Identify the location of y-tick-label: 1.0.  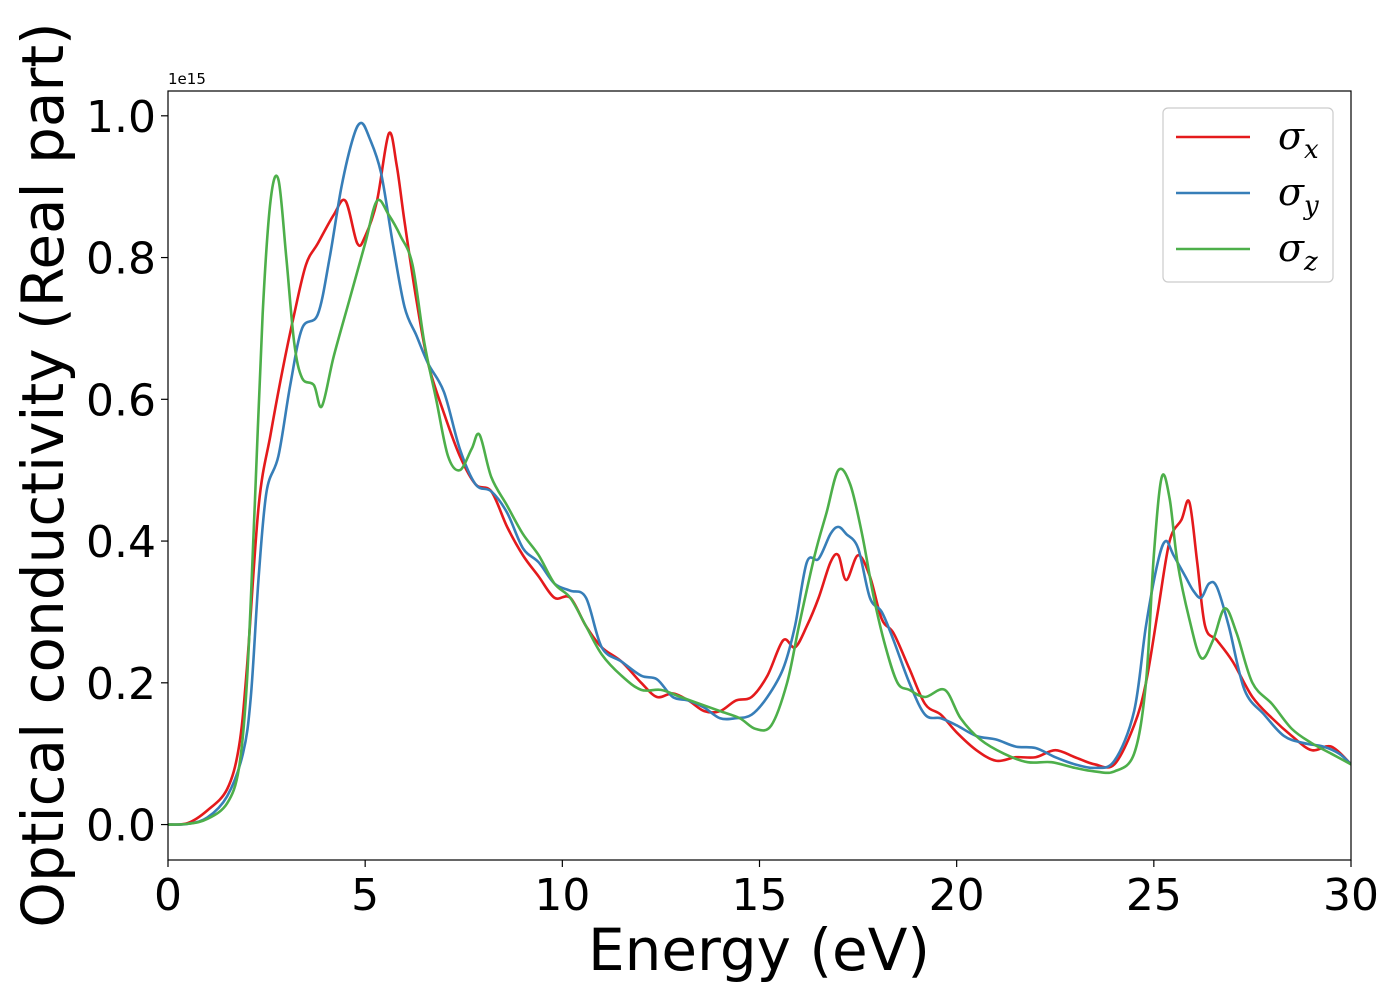
(121, 117).